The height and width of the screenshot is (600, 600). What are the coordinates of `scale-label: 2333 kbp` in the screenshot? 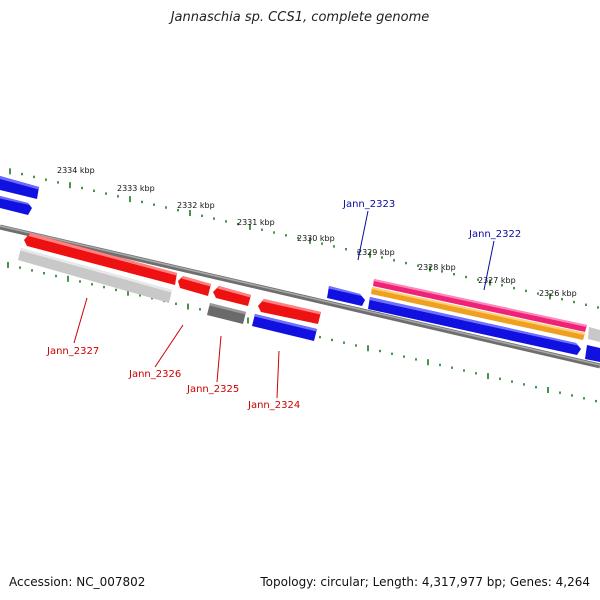 It's located at (136, 188).